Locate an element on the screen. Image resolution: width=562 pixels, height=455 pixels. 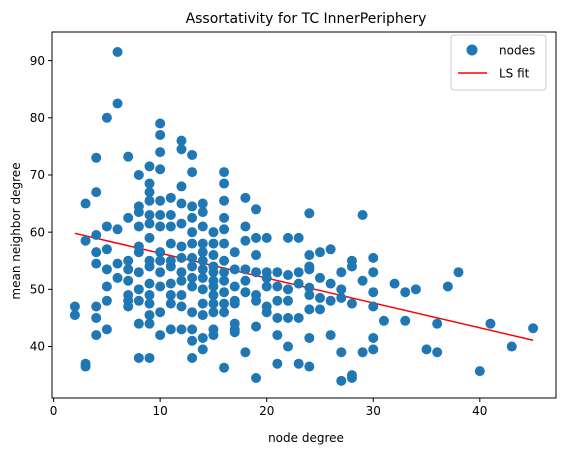
x-axis-label: node degree is located at coordinates (306, 438).